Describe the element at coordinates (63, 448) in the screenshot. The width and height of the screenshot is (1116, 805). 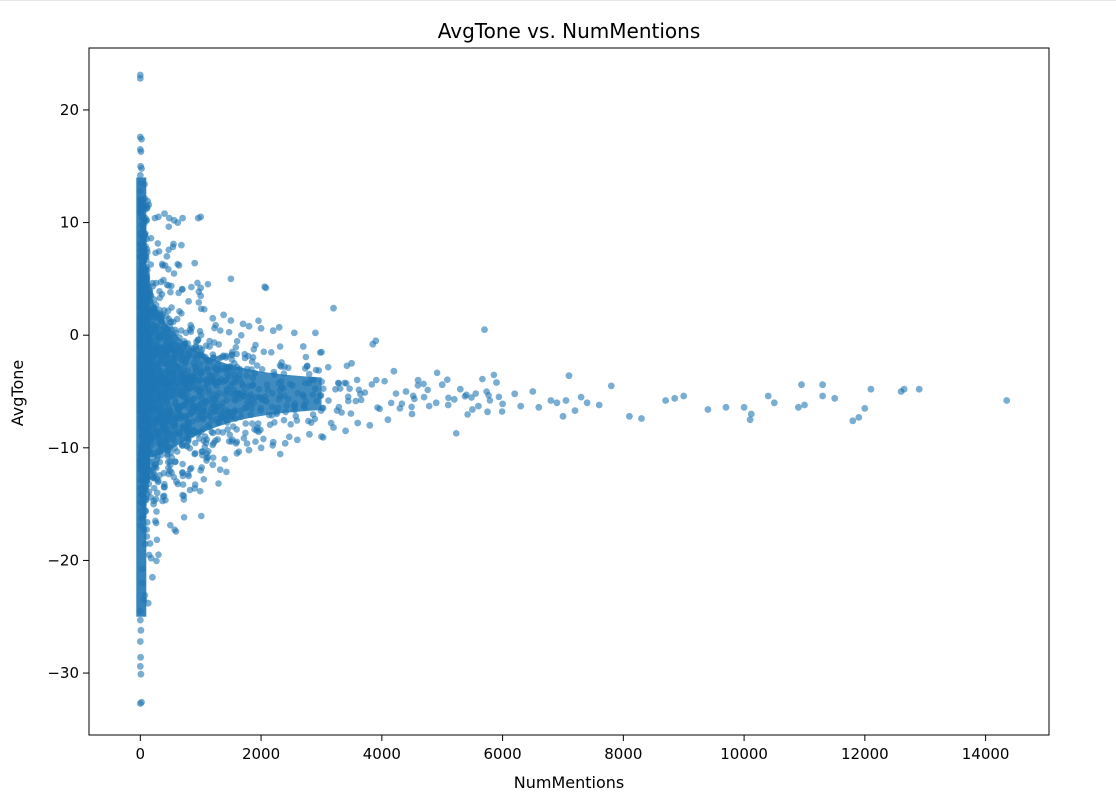
I see `y-tick-label: −10` at that location.